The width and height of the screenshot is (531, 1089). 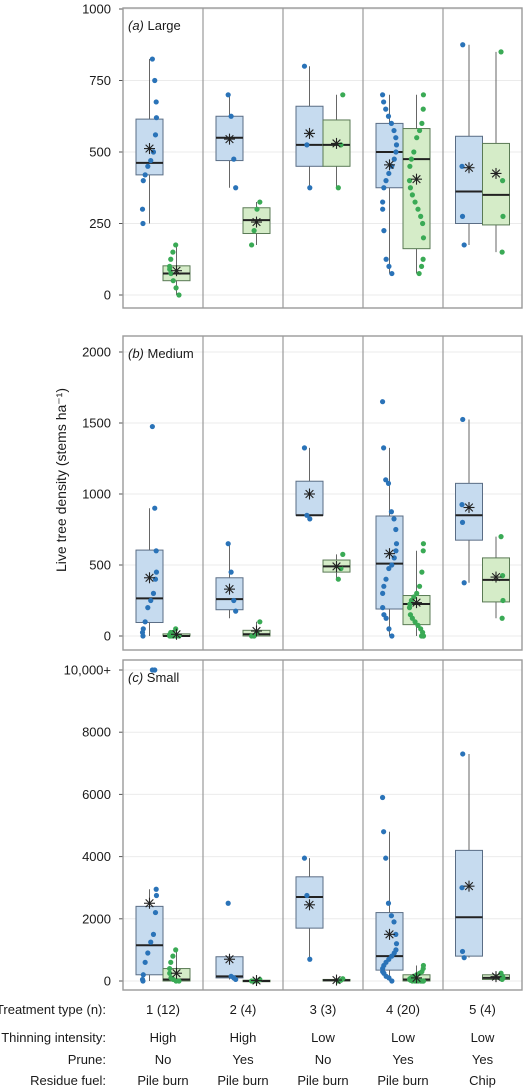 What do you see at coordinates (87, 670) in the screenshot?
I see `y-tick-label: 10,000+` at bounding box center [87, 670].